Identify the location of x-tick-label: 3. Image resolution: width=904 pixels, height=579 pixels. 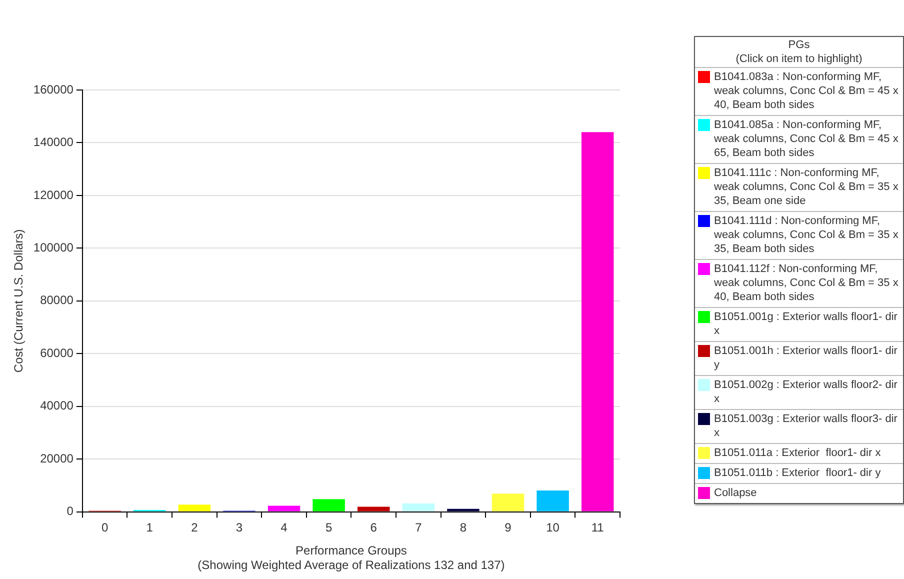
(239, 527).